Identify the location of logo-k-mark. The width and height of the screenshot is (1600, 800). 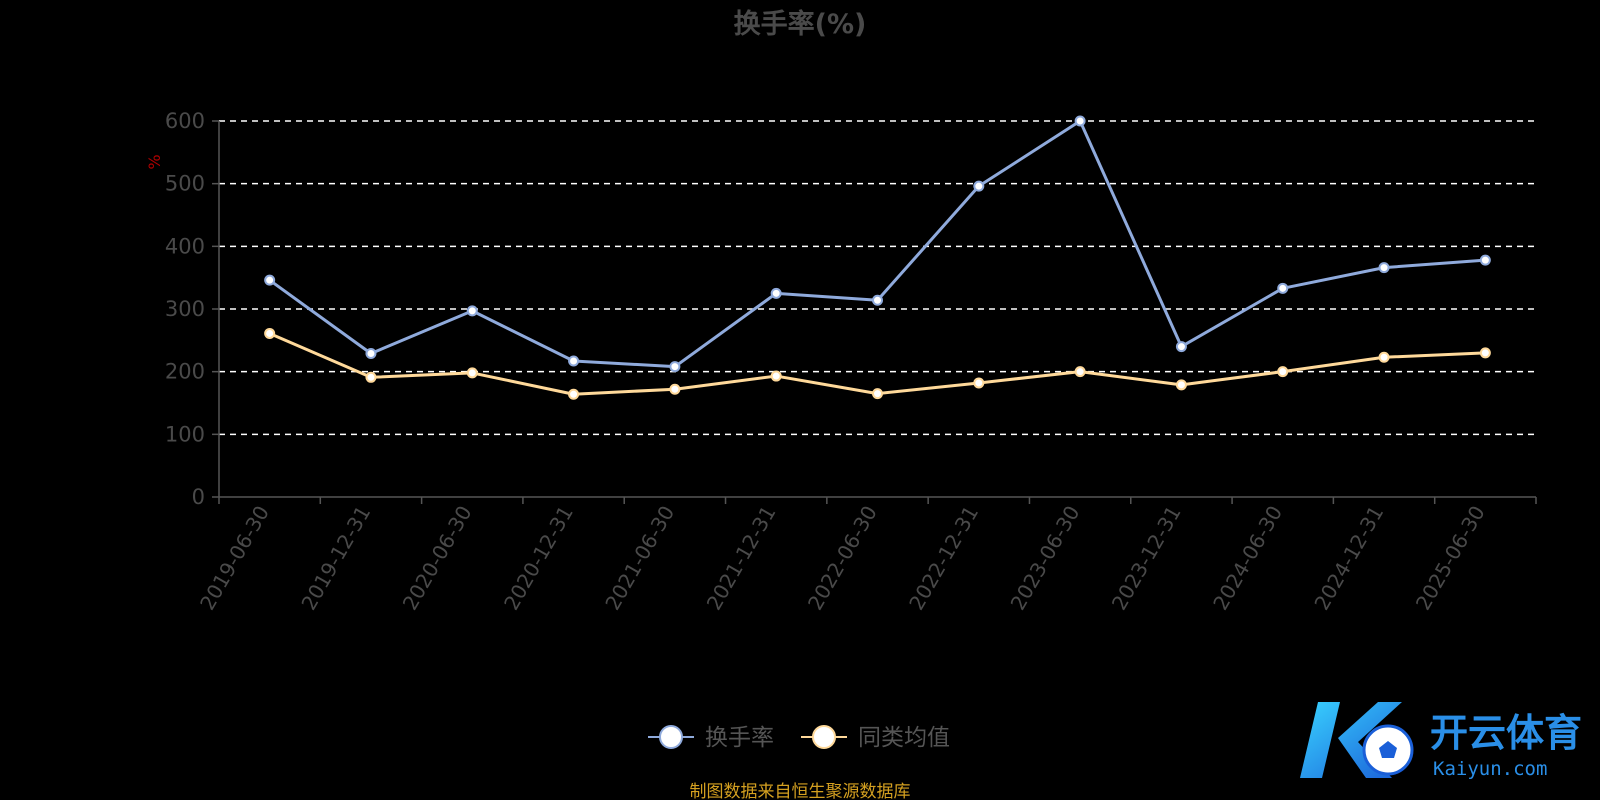
(1351, 740).